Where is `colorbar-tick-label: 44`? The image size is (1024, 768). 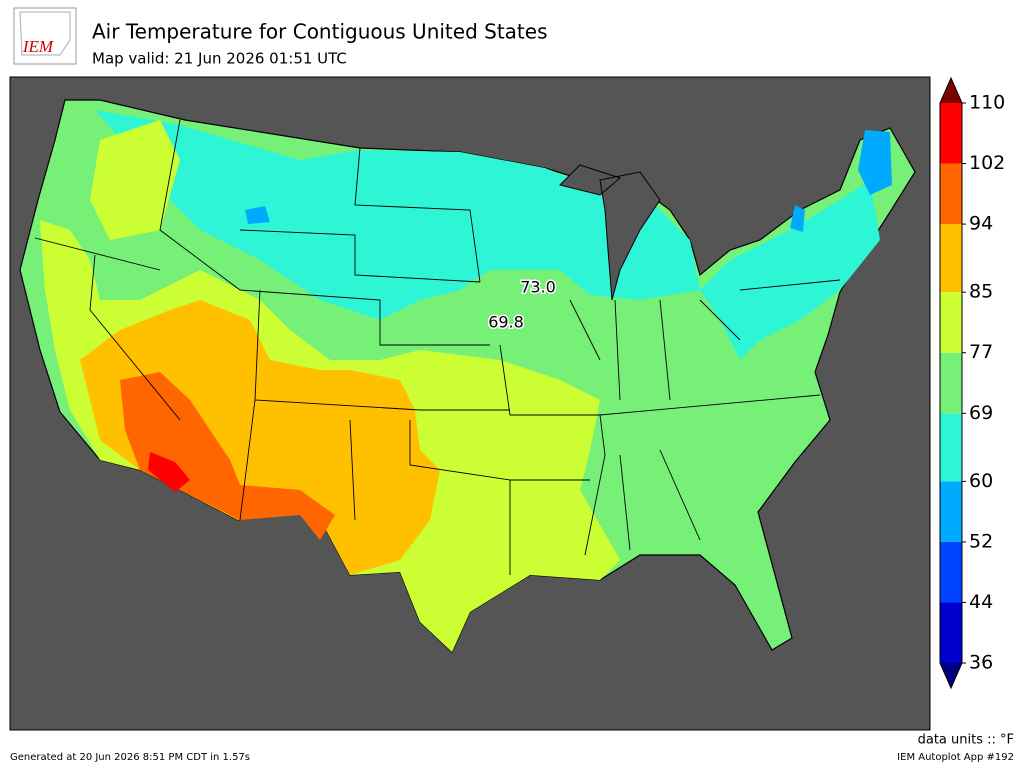
colorbar-tick-label: 44 is located at coordinates (981, 602).